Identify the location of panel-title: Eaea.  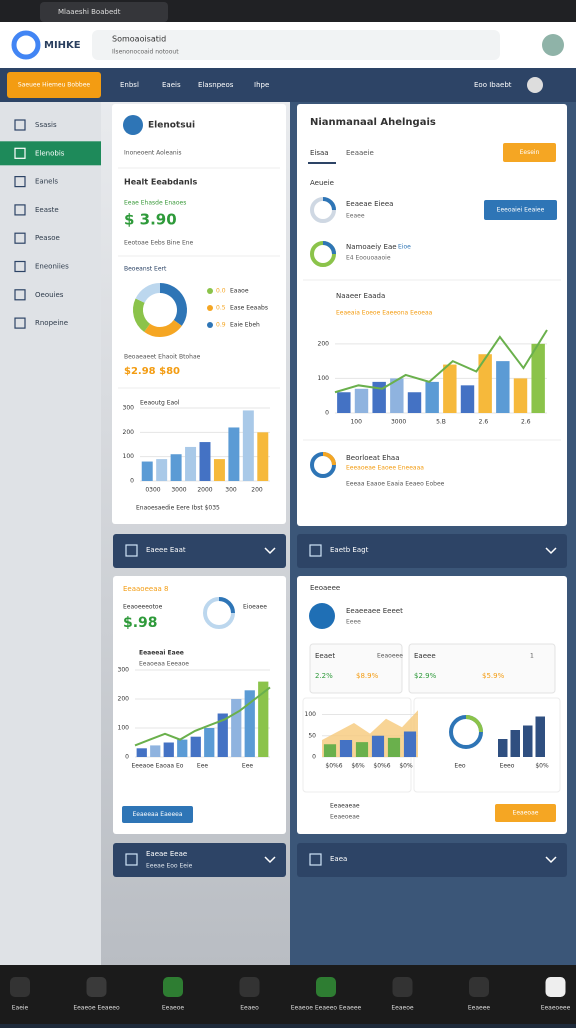
(338, 859).